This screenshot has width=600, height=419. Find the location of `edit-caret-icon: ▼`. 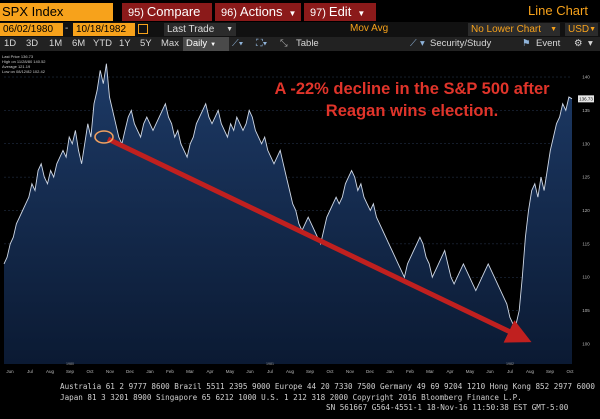

edit-caret-icon: ▼ is located at coordinates (361, 13).